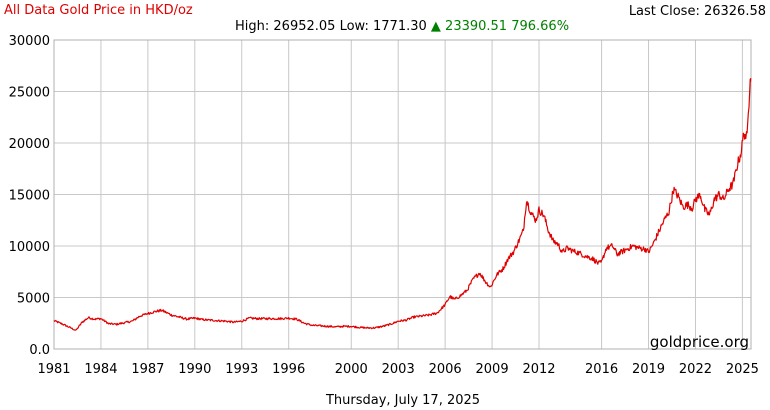 This screenshot has height=410, width=770. What do you see at coordinates (538, 369) in the screenshot?
I see `x-tick-label: 2012` at bounding box center [538, 369].